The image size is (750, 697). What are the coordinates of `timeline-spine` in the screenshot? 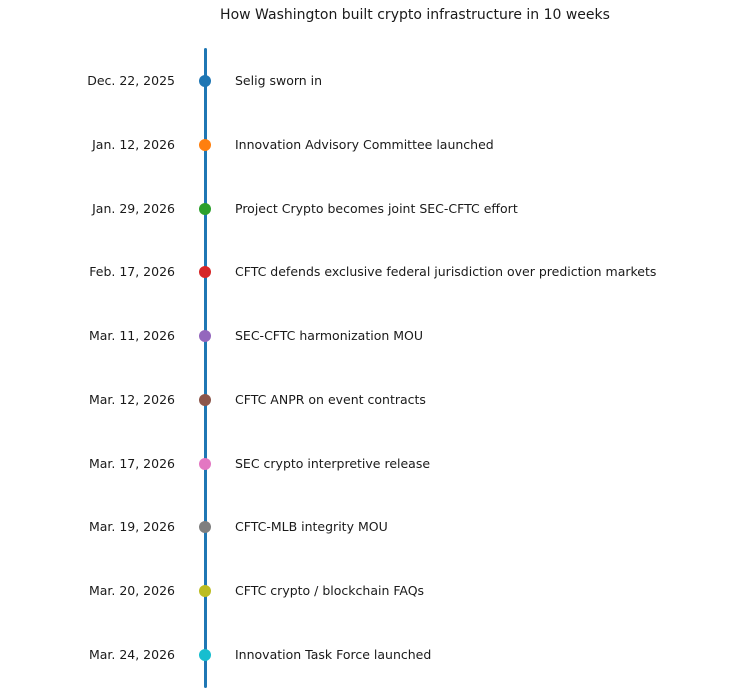 It's located at (205, 368).